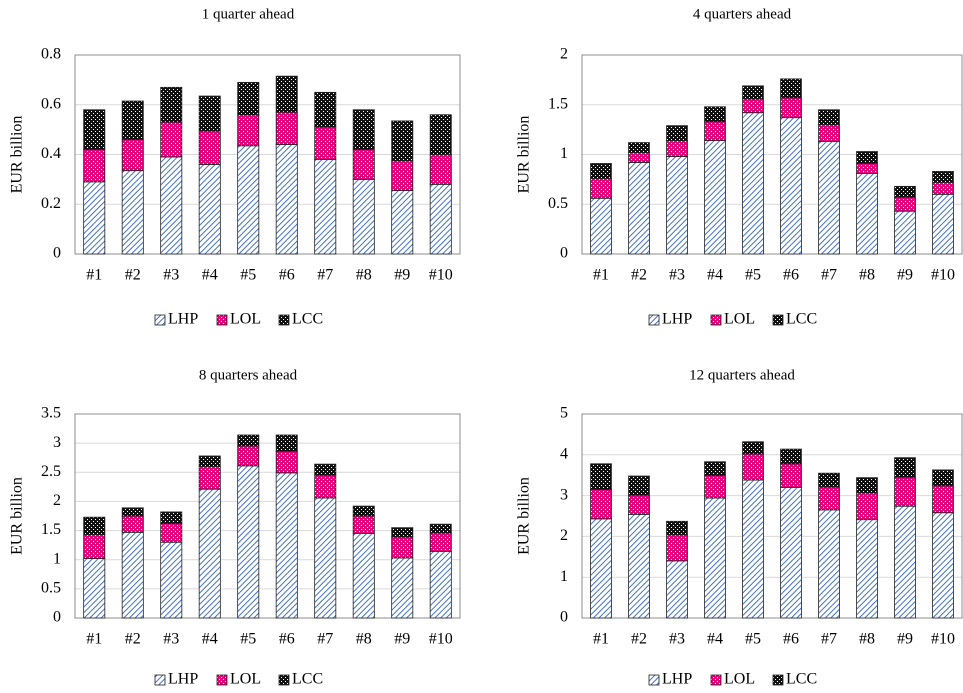  I want to click on y-tick-label: 3.5, so click(51, 413).